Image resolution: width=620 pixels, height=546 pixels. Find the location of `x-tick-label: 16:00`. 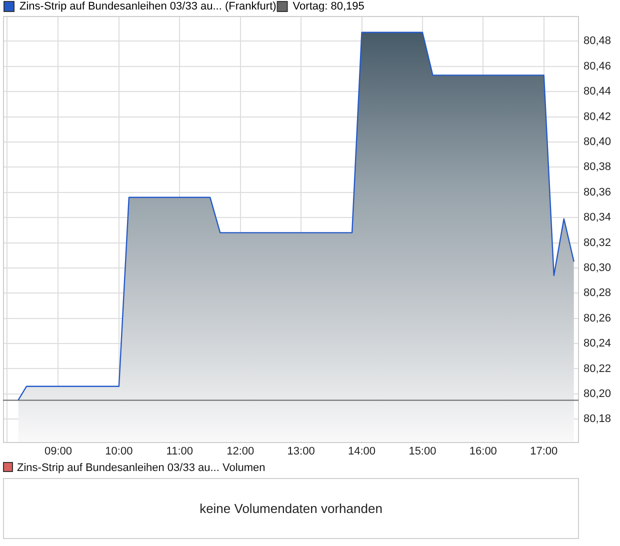

x-tick-label: 16:00 is located at coordinates (483, 451).